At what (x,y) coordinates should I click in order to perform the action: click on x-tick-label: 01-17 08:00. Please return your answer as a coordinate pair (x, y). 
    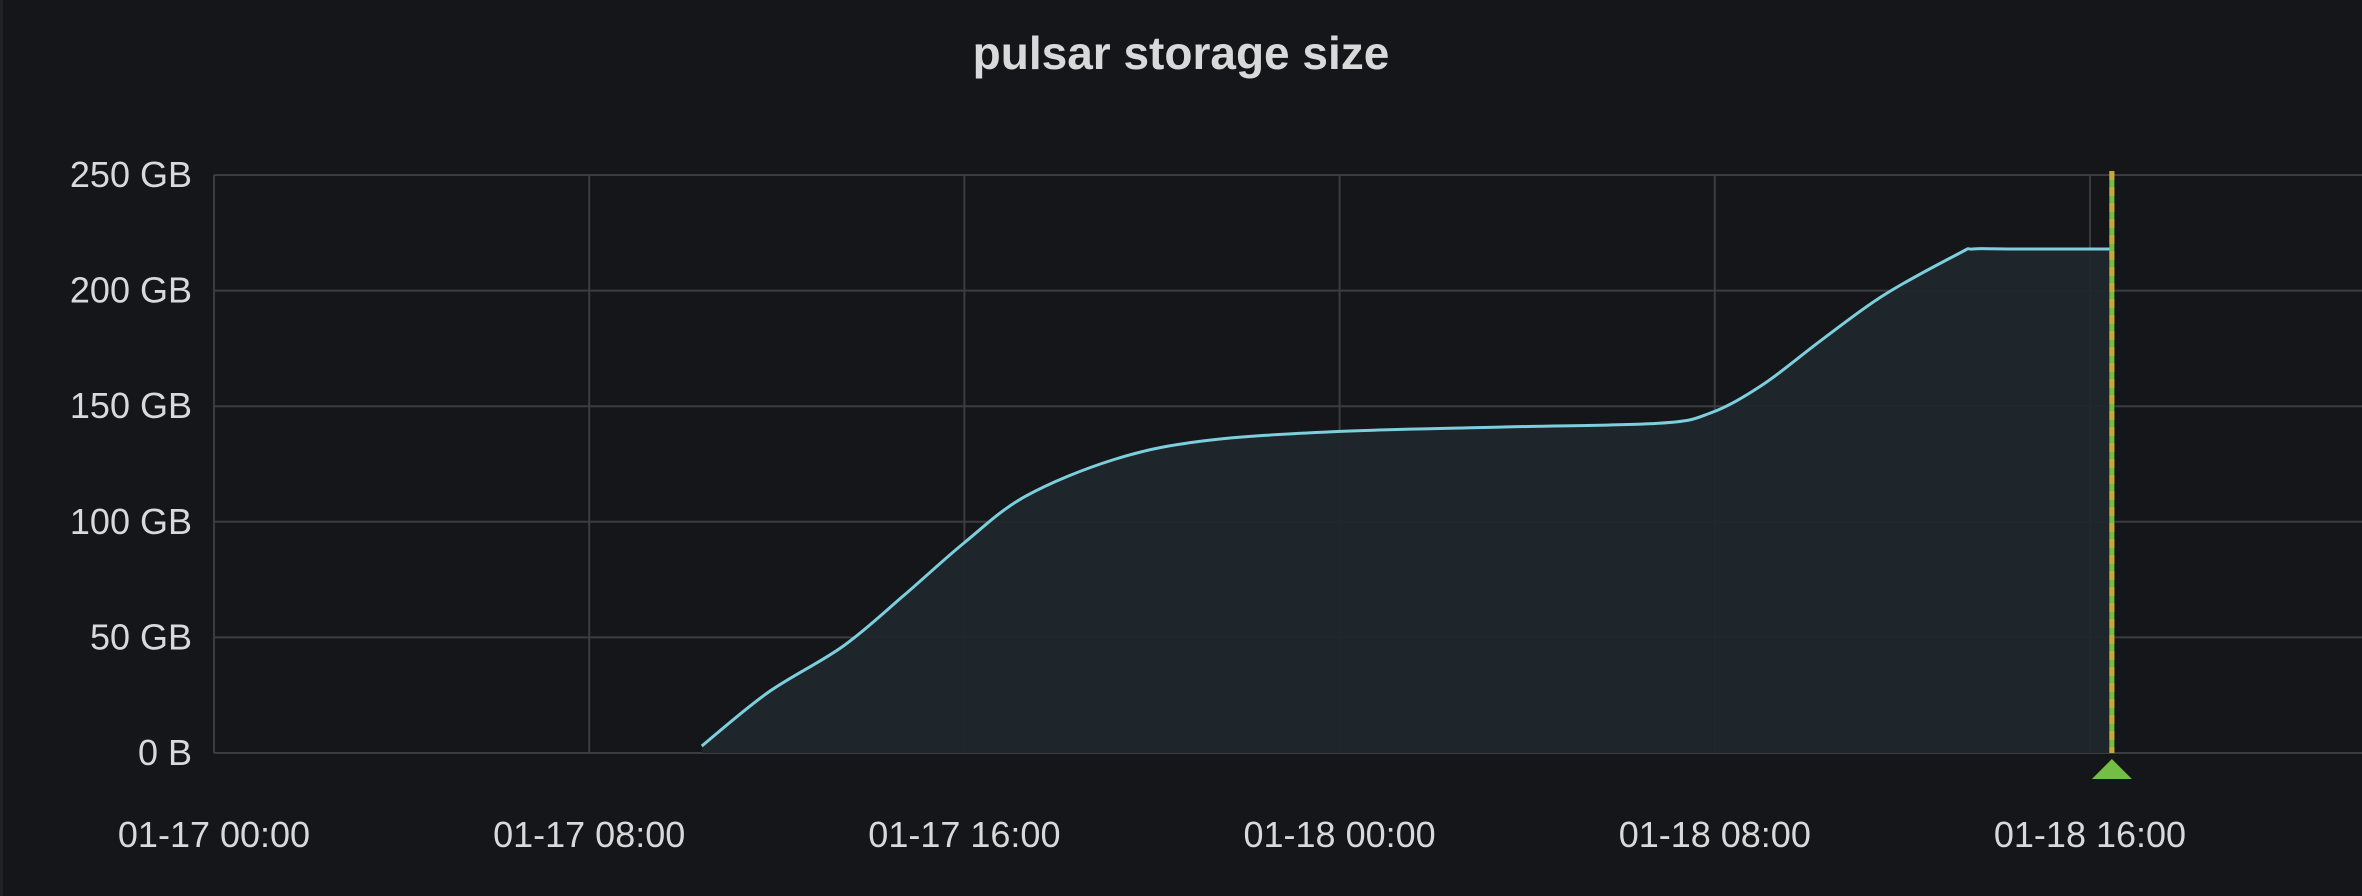
    Looking at the image, I should click on (589, 834).